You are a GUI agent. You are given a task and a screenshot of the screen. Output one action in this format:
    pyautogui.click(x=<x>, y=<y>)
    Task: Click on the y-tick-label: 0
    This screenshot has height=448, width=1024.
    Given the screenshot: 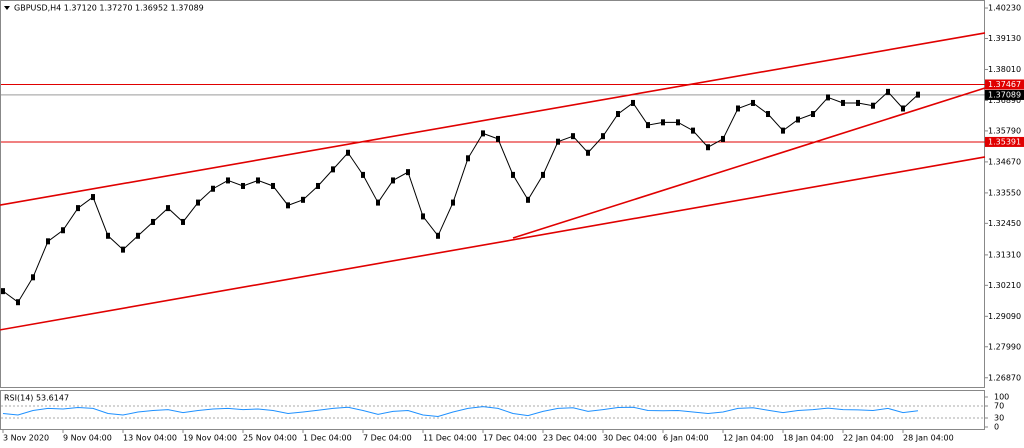 What is the action you would take?
    pyautogui.click(x=996, y=427)
    